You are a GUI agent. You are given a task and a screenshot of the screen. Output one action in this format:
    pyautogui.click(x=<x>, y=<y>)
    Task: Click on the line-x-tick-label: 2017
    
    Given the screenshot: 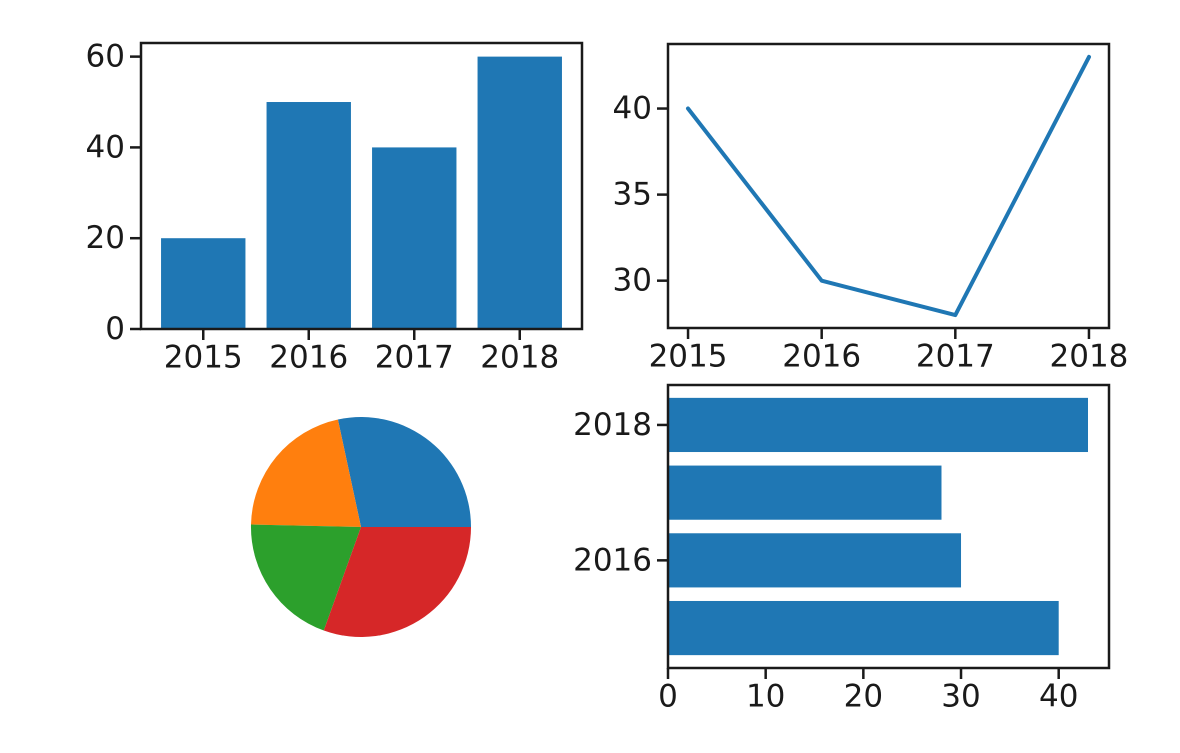 What is the action you would take?
    pyautogui.click(x=955, y=356)
    